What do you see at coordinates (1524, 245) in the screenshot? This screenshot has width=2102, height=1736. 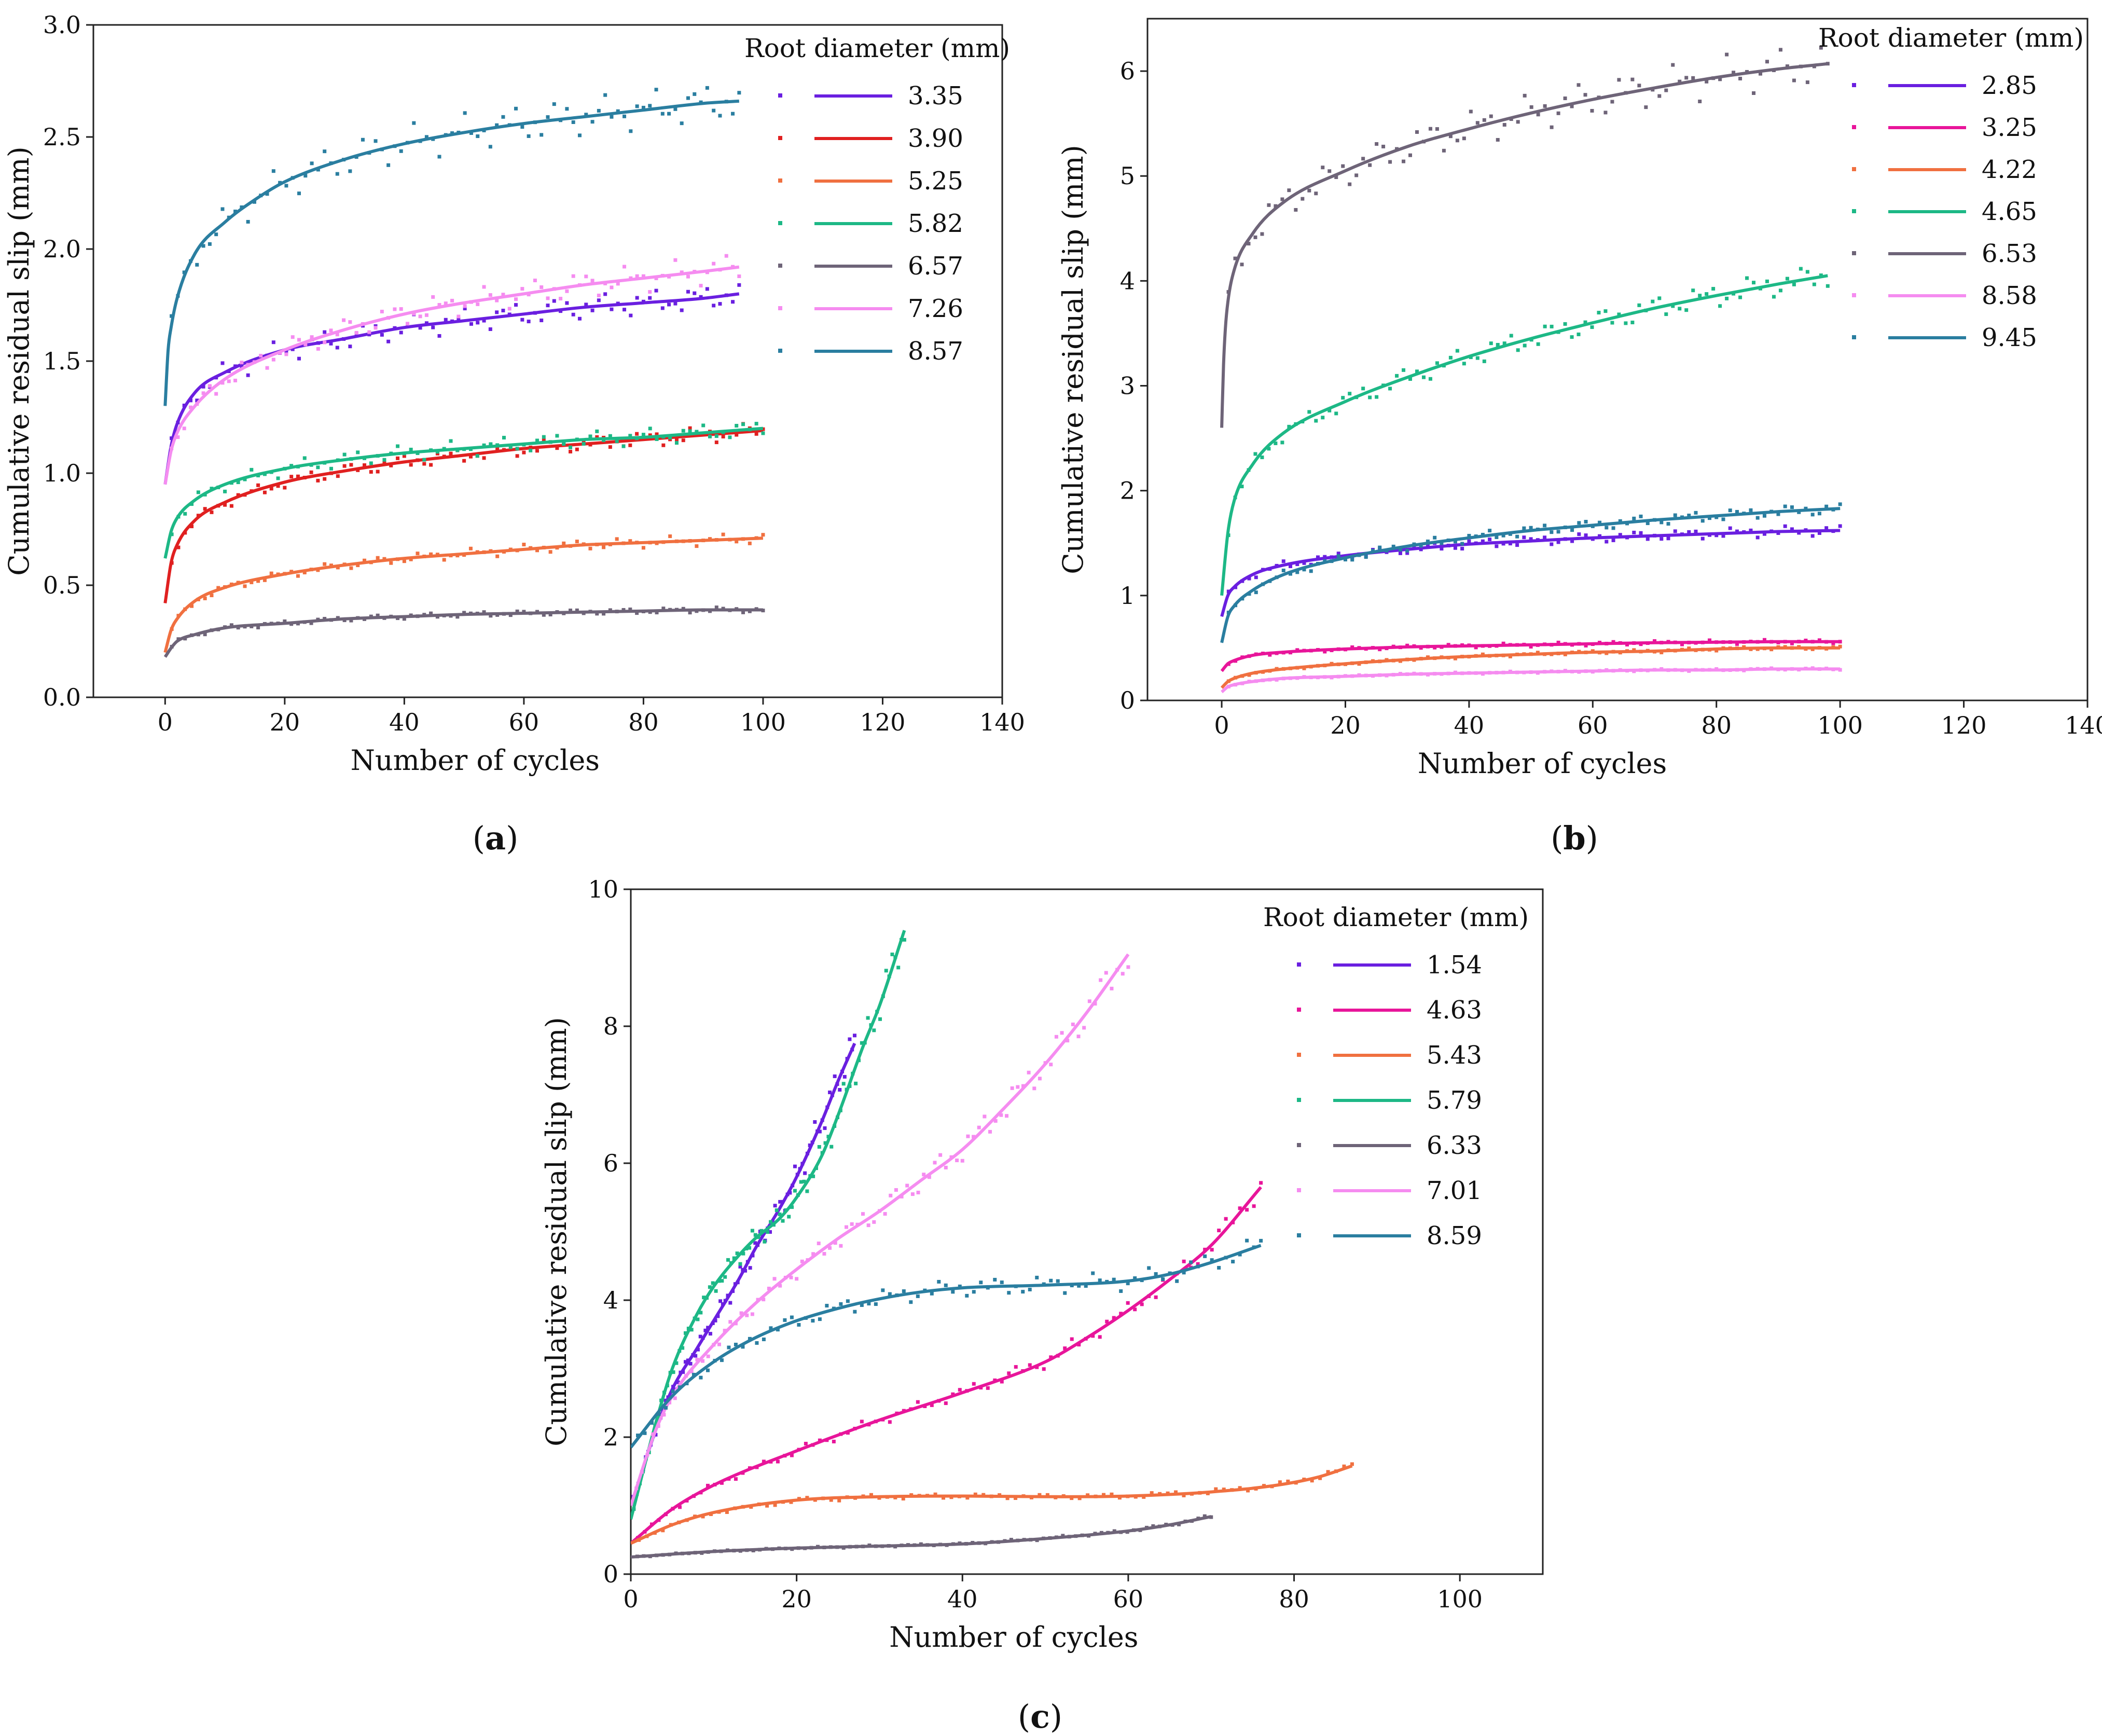 I see `fit-line` at bounding box center [1524, 245].